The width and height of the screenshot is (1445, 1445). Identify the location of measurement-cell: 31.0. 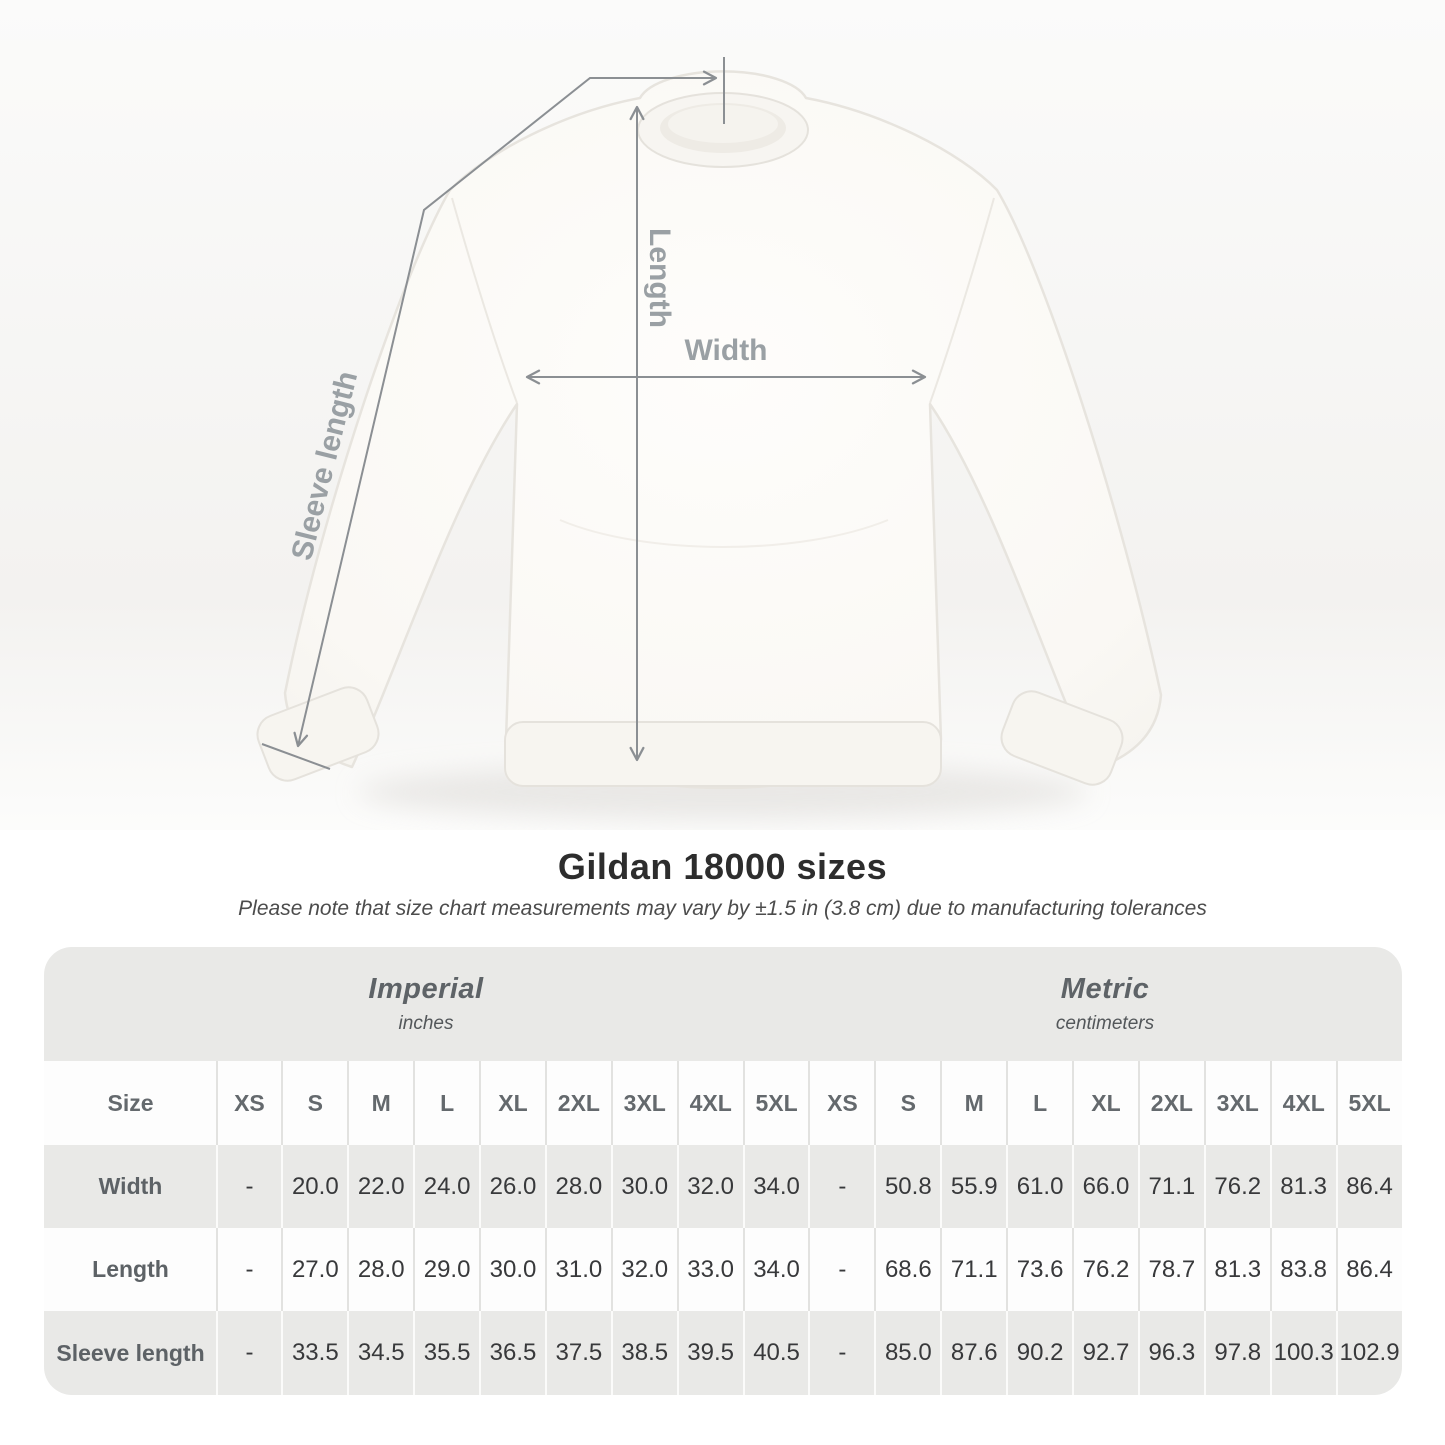
(577, 1269).